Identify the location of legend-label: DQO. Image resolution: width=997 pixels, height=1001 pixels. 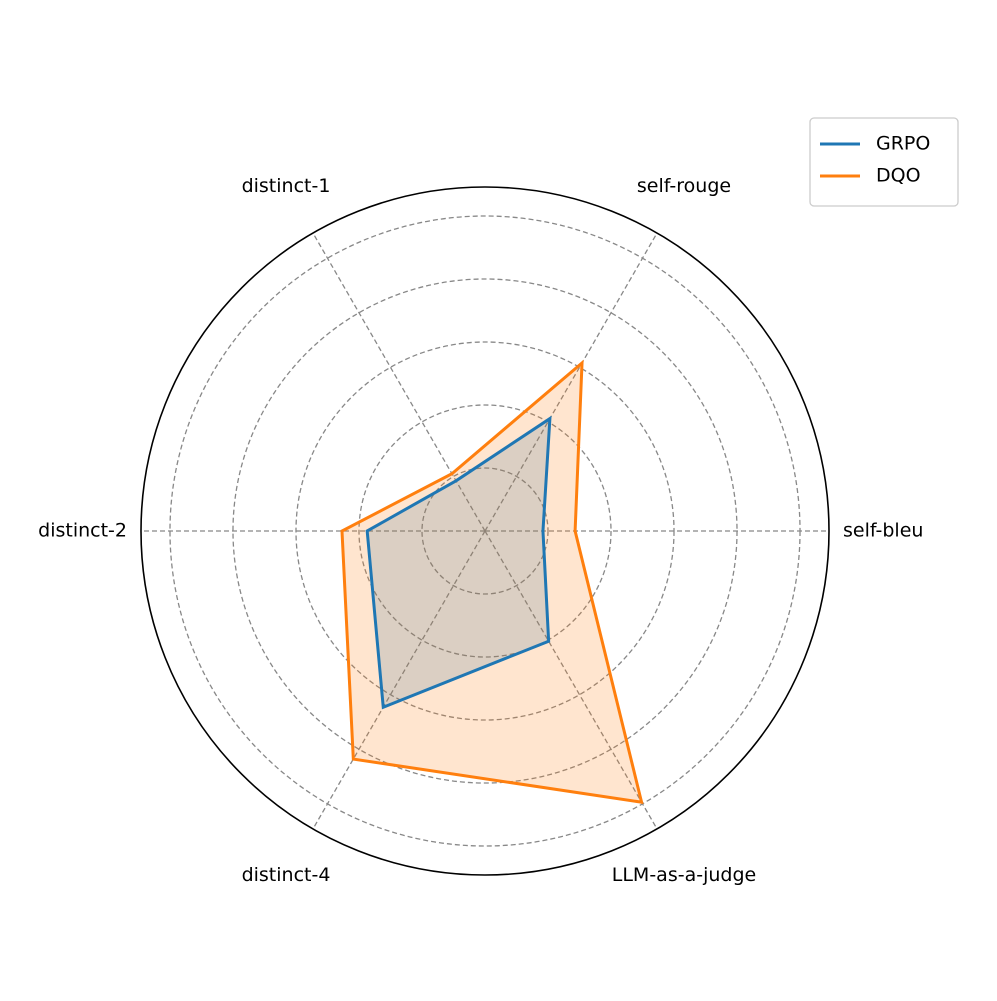
(898, 176).